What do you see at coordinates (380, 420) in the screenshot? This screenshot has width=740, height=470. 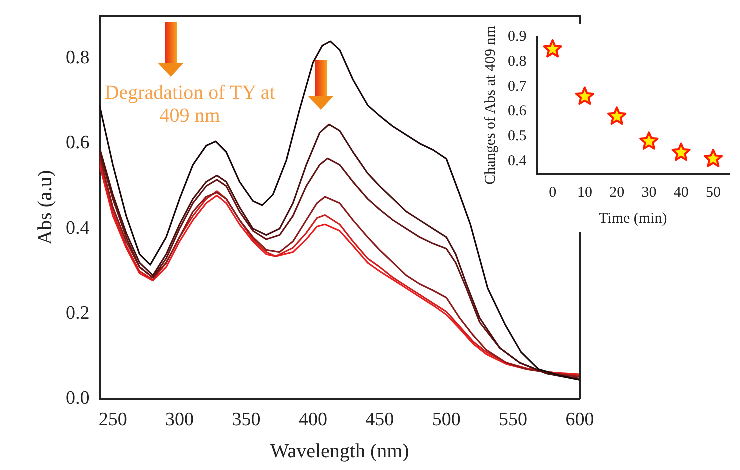 I see `x-tick-label: 450` at bounding box center [380, 420].